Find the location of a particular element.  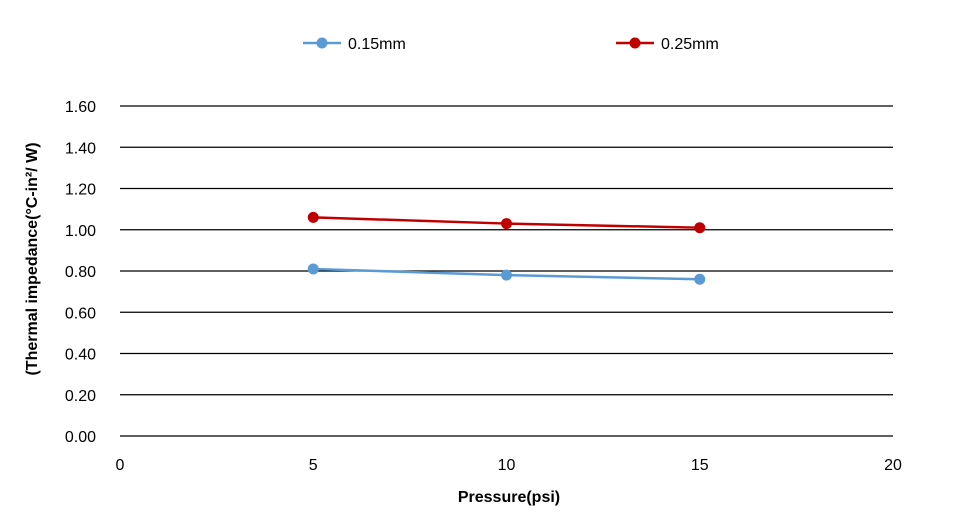

y-axis-ticks: 0.00 0.20 0.40 0.60 0.80 1.00 1.20 1.40 1.60 is located at coordinates (80, 272).